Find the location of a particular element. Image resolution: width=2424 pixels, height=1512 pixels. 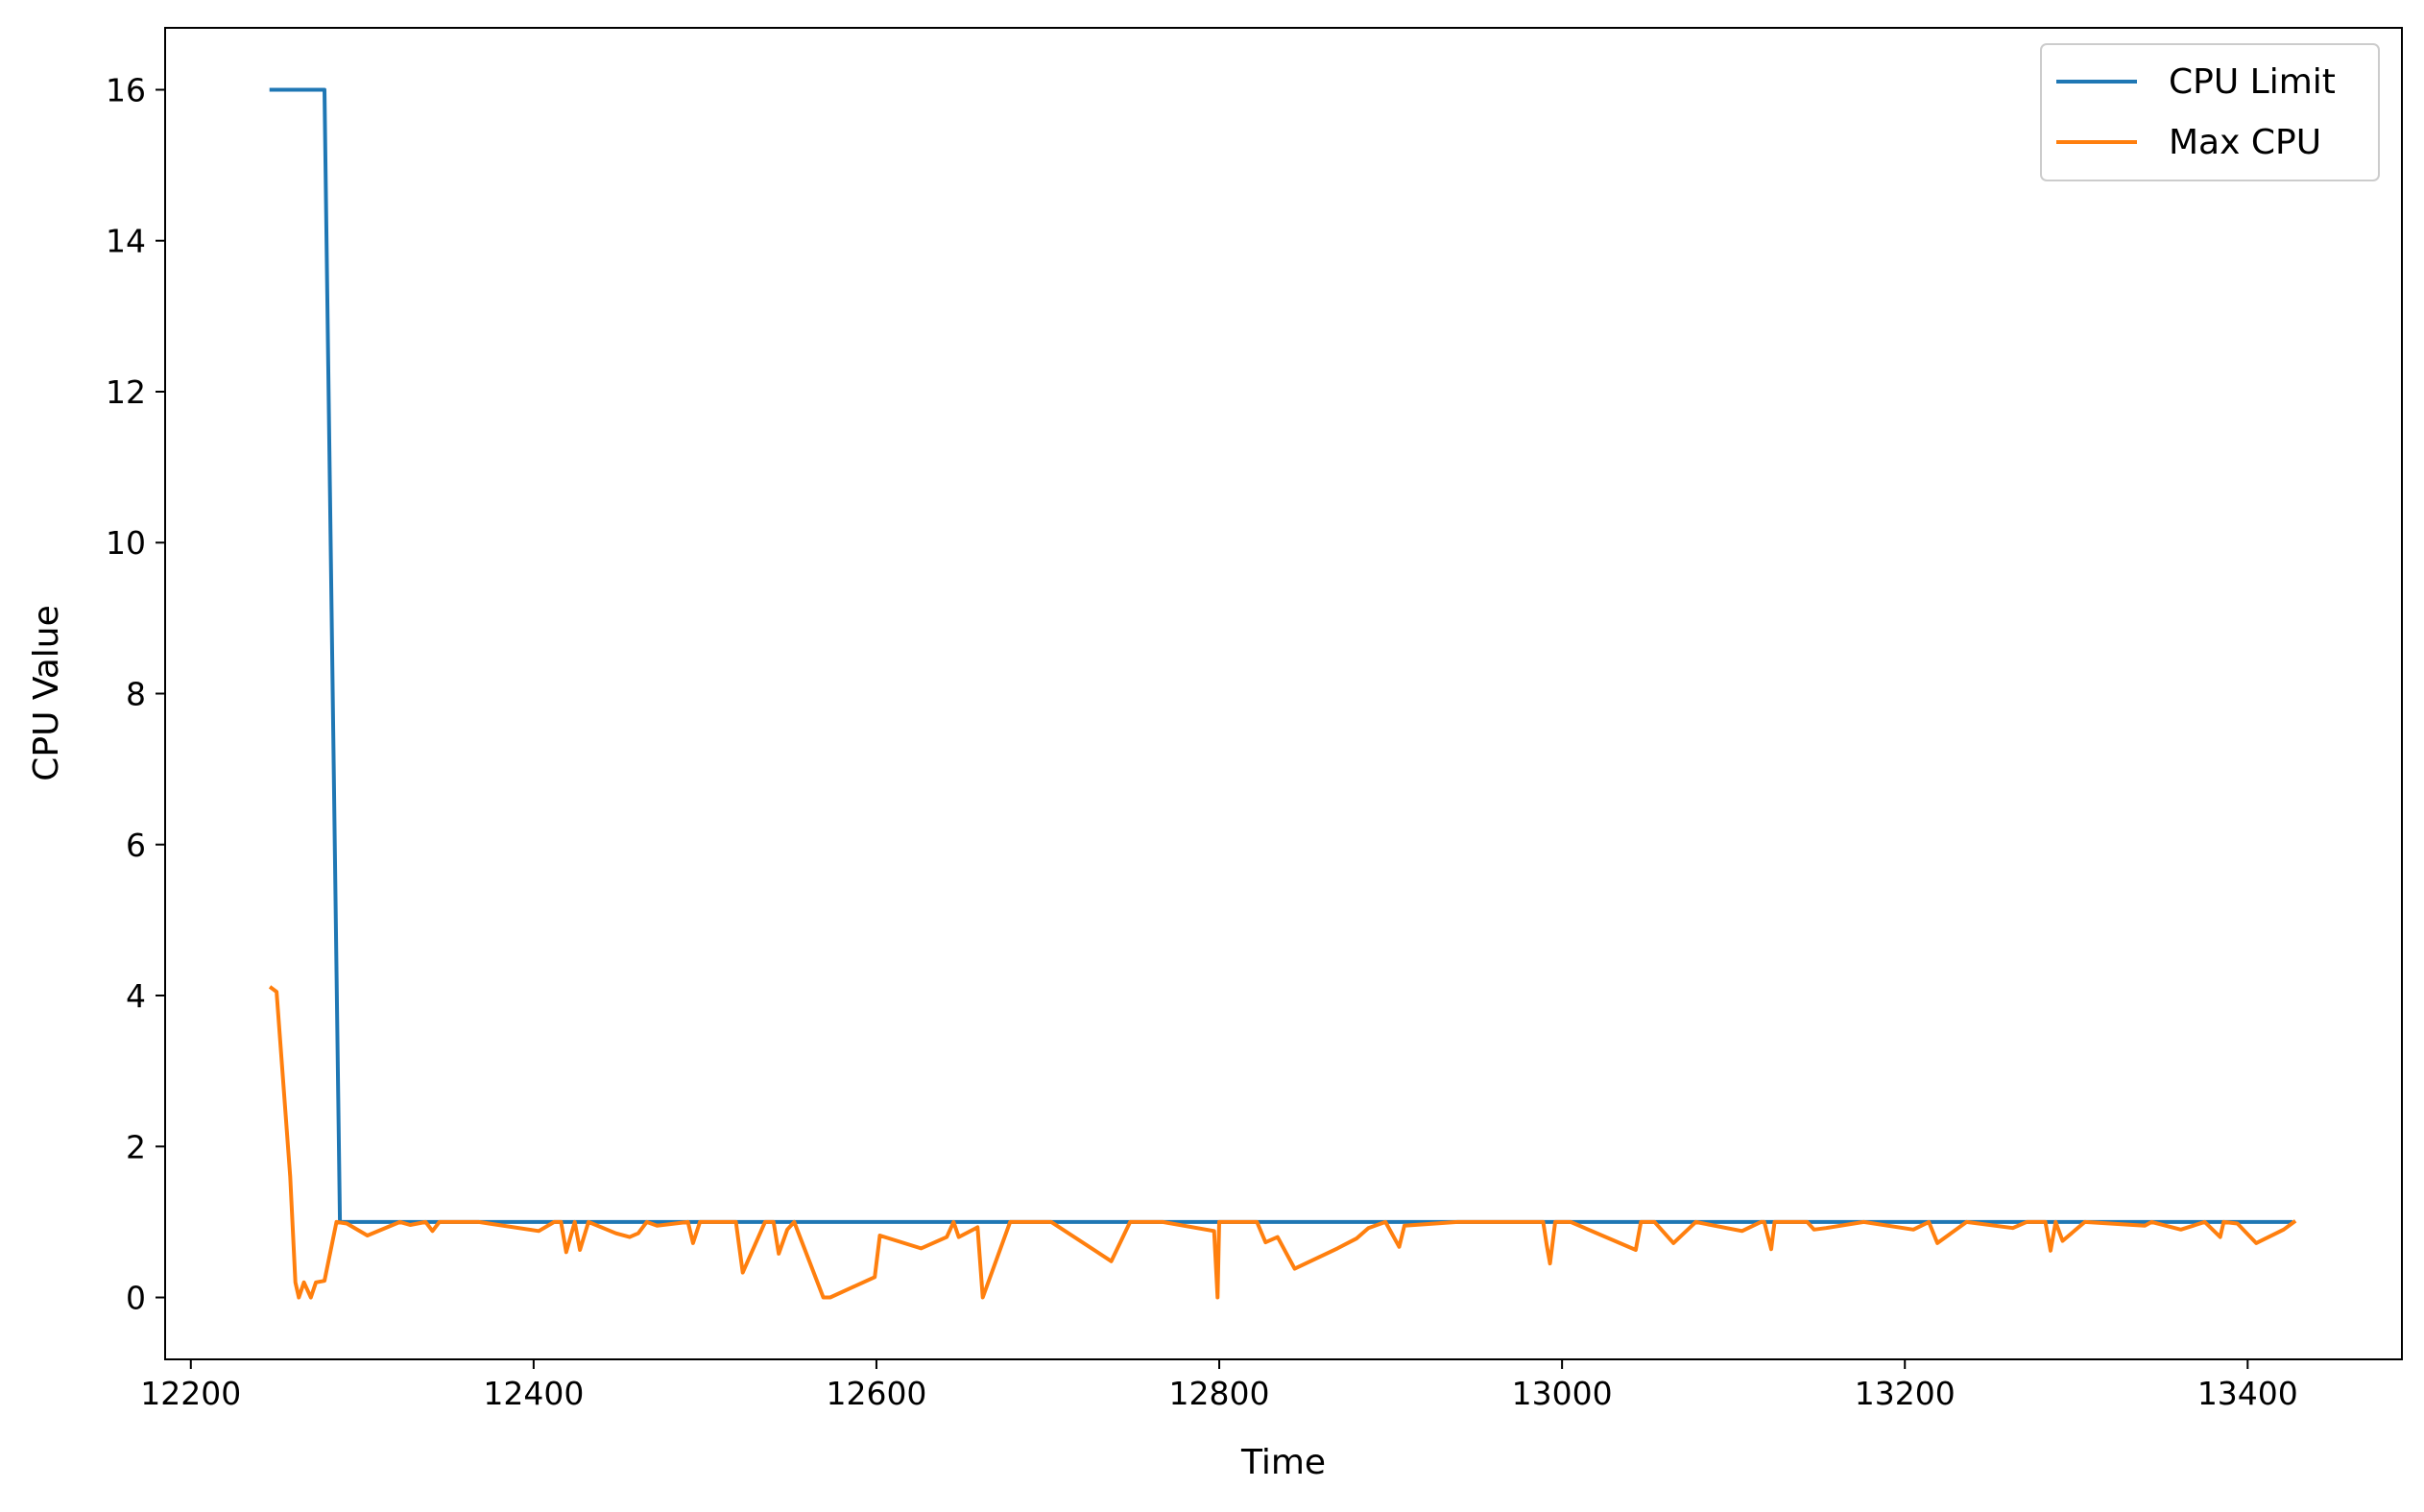

y-tick-label: 16 is located at coordinates (126, 89).